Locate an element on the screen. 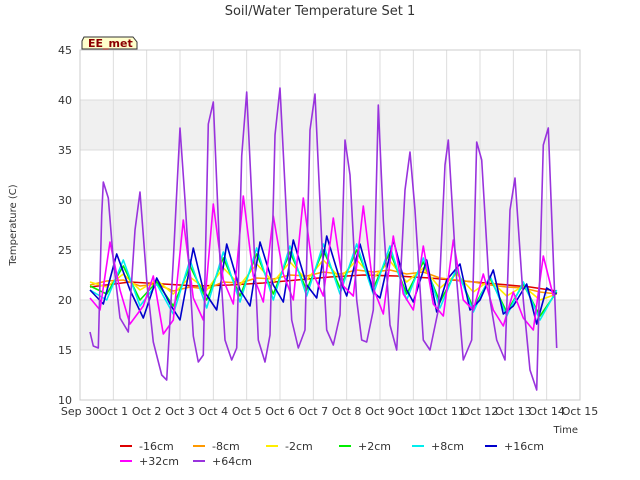  x-tick-label: Oct 15 is located at coordinates (580, 411).